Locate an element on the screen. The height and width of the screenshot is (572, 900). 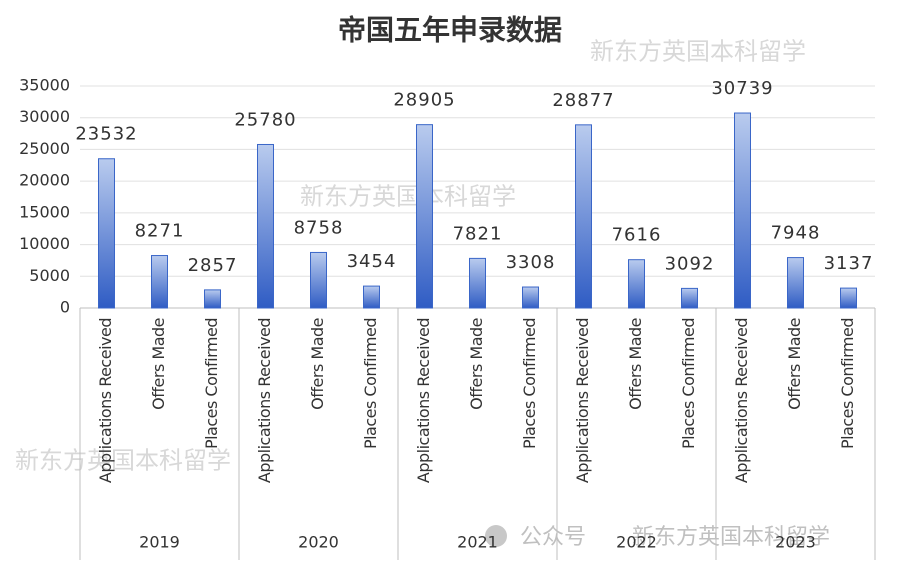
y-tick-label: 25000 is located at coordinates (44, 148).